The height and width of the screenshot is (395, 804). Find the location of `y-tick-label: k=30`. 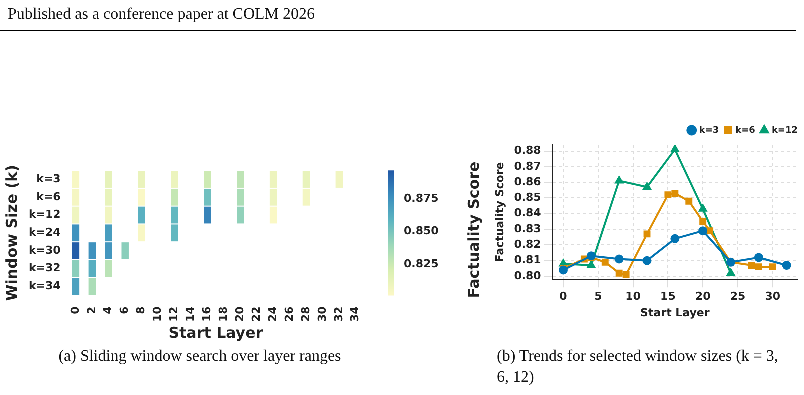

y-tick-label: k=30 is located at coordinates (45, 250).